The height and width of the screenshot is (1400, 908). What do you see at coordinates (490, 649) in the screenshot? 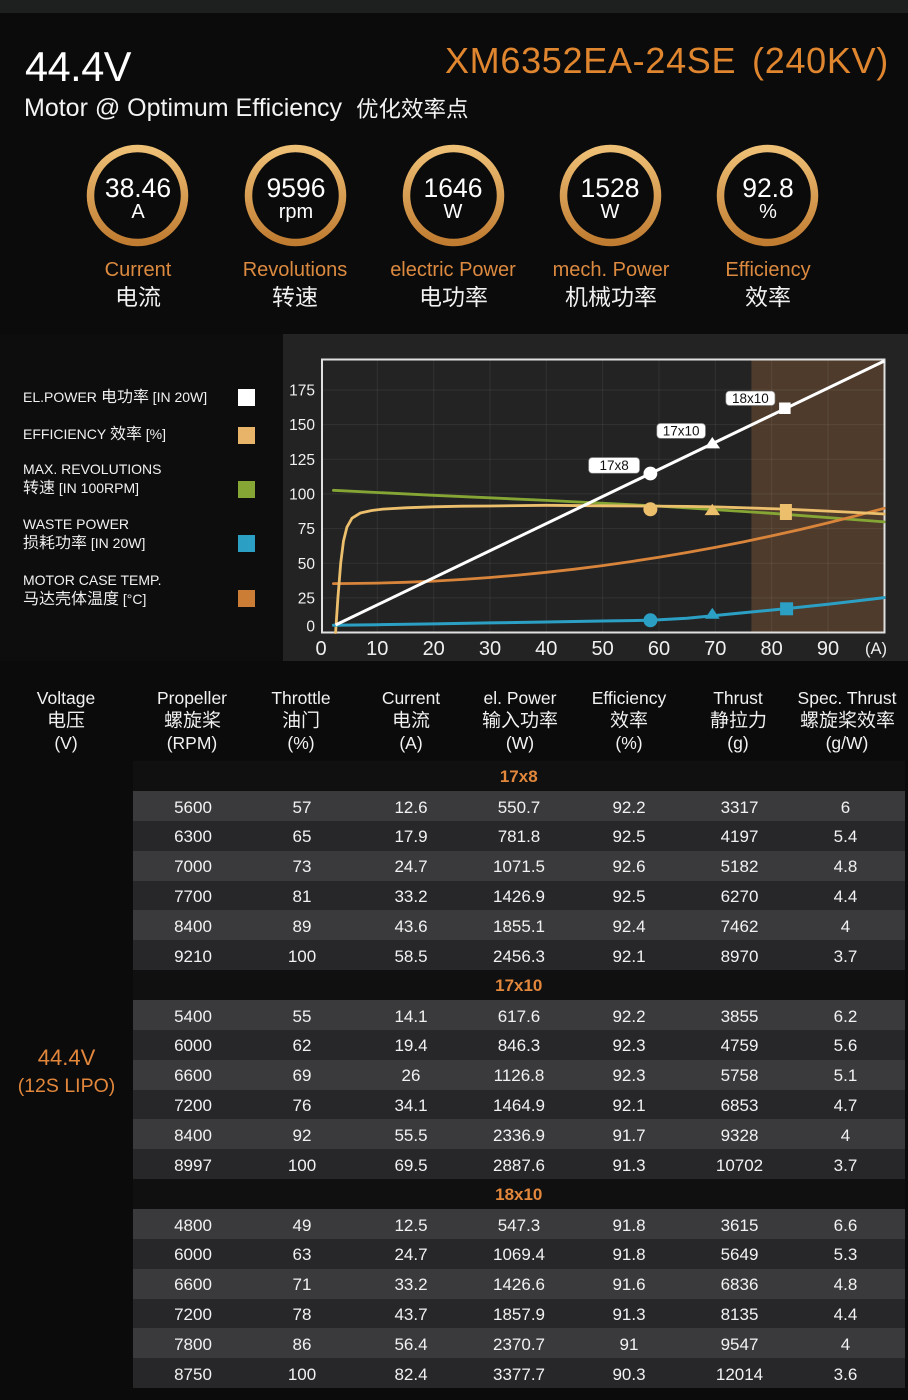
I see `svg-text: 30` at bounding box center [490, 649].